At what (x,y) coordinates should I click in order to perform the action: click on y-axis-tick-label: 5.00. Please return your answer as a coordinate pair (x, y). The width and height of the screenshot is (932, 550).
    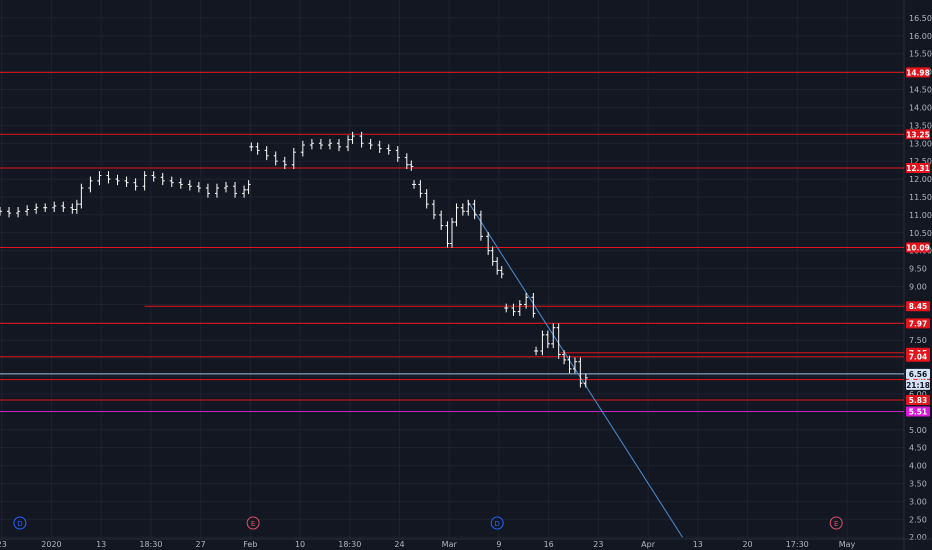
    Looking at the image, I should click on (918, 430).